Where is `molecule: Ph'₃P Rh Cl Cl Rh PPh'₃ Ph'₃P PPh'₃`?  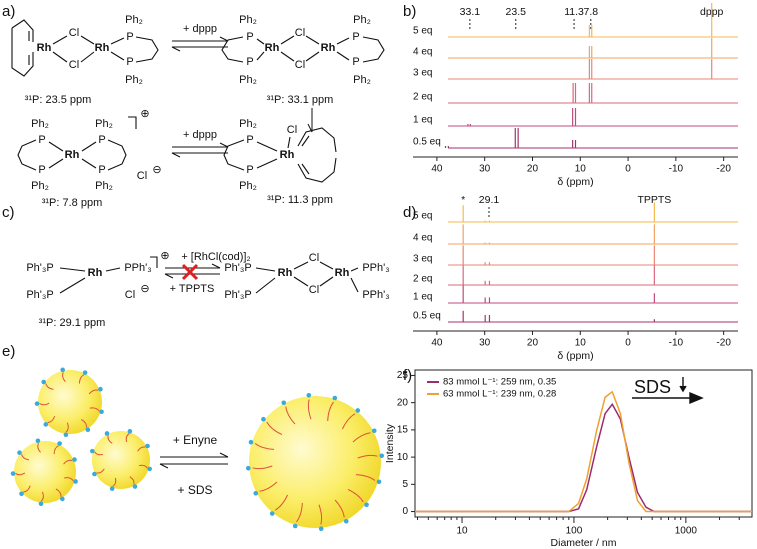
molecule: Ph'₃P Rh Cl Cl Rh PPh'₃ Ph'₃P PPh'₃ is located at coordinates (306, 276).